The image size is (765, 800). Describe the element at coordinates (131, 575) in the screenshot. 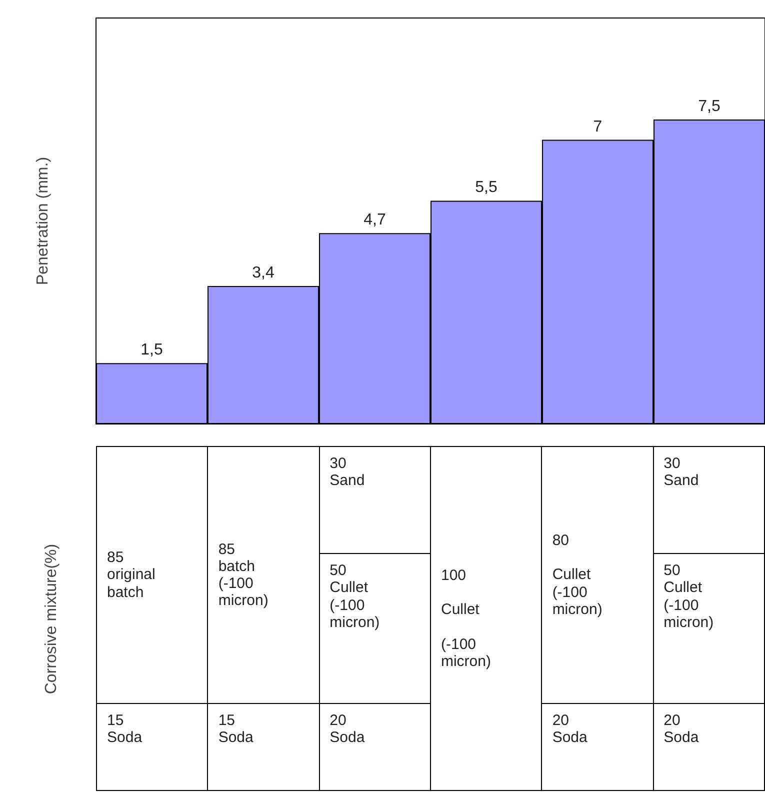

I see `text: 85 original batch` at that location.